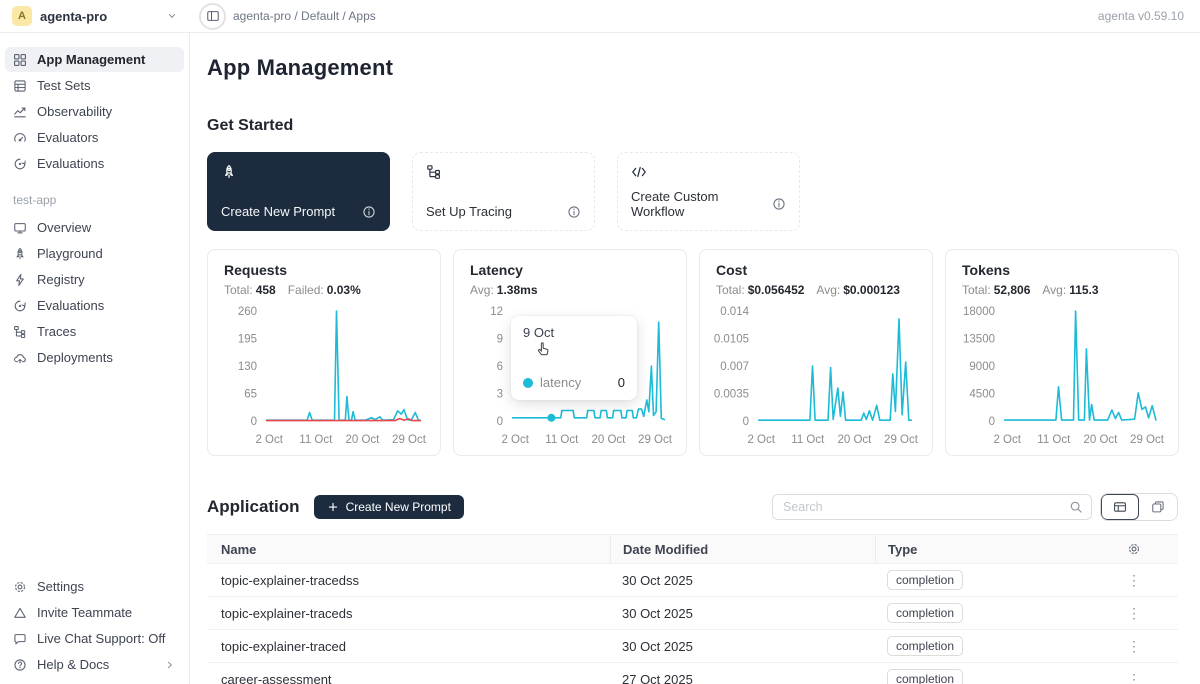 This screenshot has height=684, width=1200. I want to click on sidebar-item-help-docs: Help & Docs, so click(94, 664).